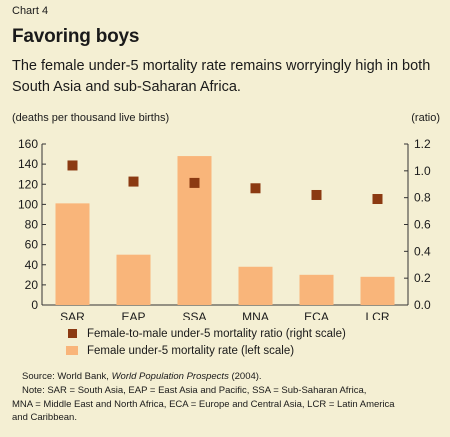  I want to click on left-tick-label: 80, so click(32, 225).